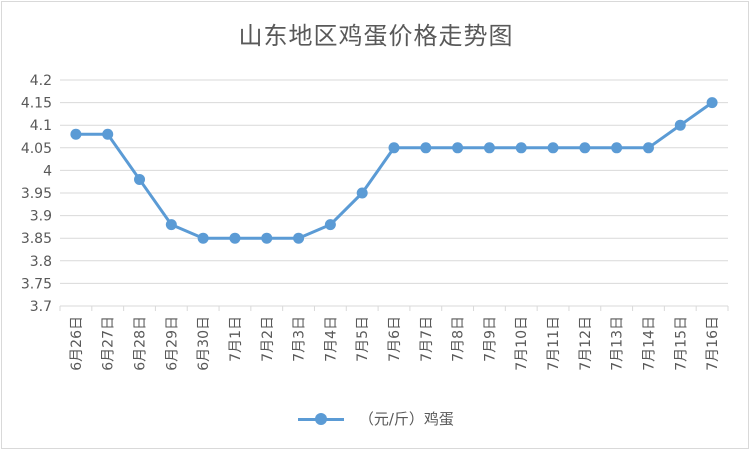 The height and width of the screenshot is (452, 752). Describe the element at coordinates (554, 343) in the screenshot. I see `x-tick-label: 7月11日` at that location.